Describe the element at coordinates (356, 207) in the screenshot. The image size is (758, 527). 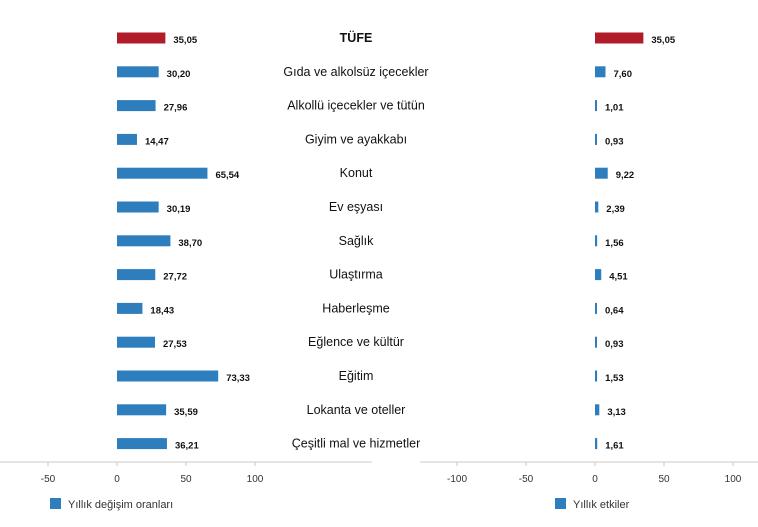
I see `category-label-ev-esyasi: Ev eşyası` at that location.